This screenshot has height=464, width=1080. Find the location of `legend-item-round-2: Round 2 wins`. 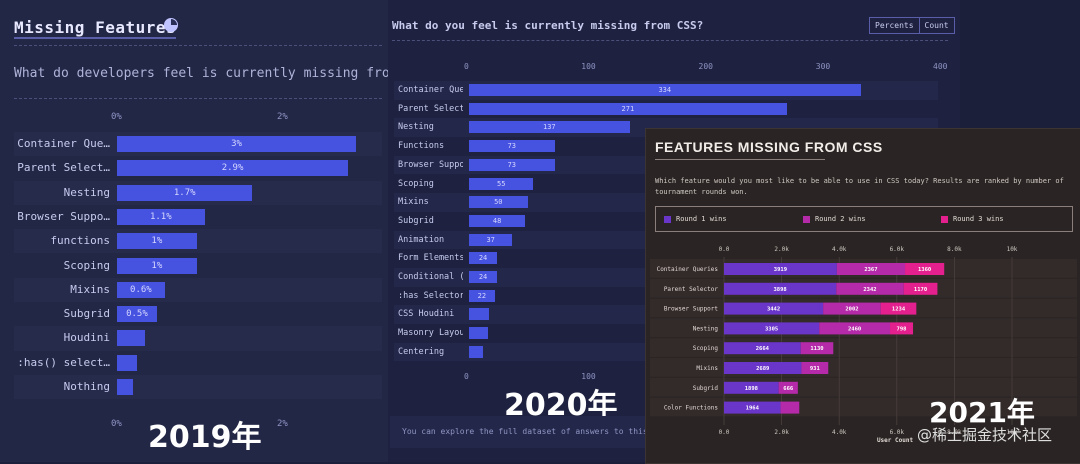

legend-item-round-2: Round 2 wins is located at coordinates (834, 219).